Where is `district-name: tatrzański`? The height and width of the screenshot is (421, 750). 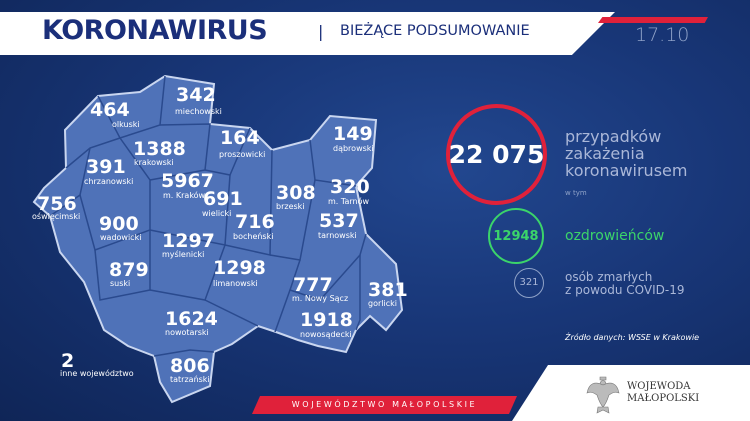
district-name: tatrzański is located at coordinates (190, 379).